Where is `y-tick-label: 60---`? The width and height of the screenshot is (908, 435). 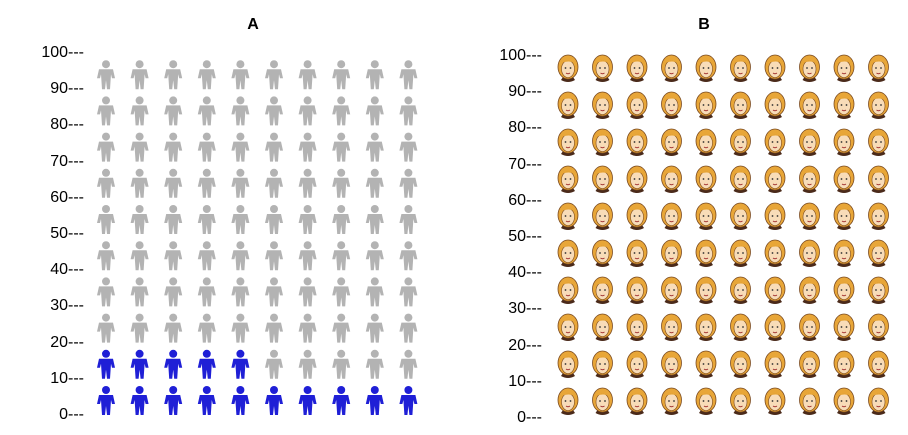
y-tick-label: 60--- is located at coordinates (525, 200).